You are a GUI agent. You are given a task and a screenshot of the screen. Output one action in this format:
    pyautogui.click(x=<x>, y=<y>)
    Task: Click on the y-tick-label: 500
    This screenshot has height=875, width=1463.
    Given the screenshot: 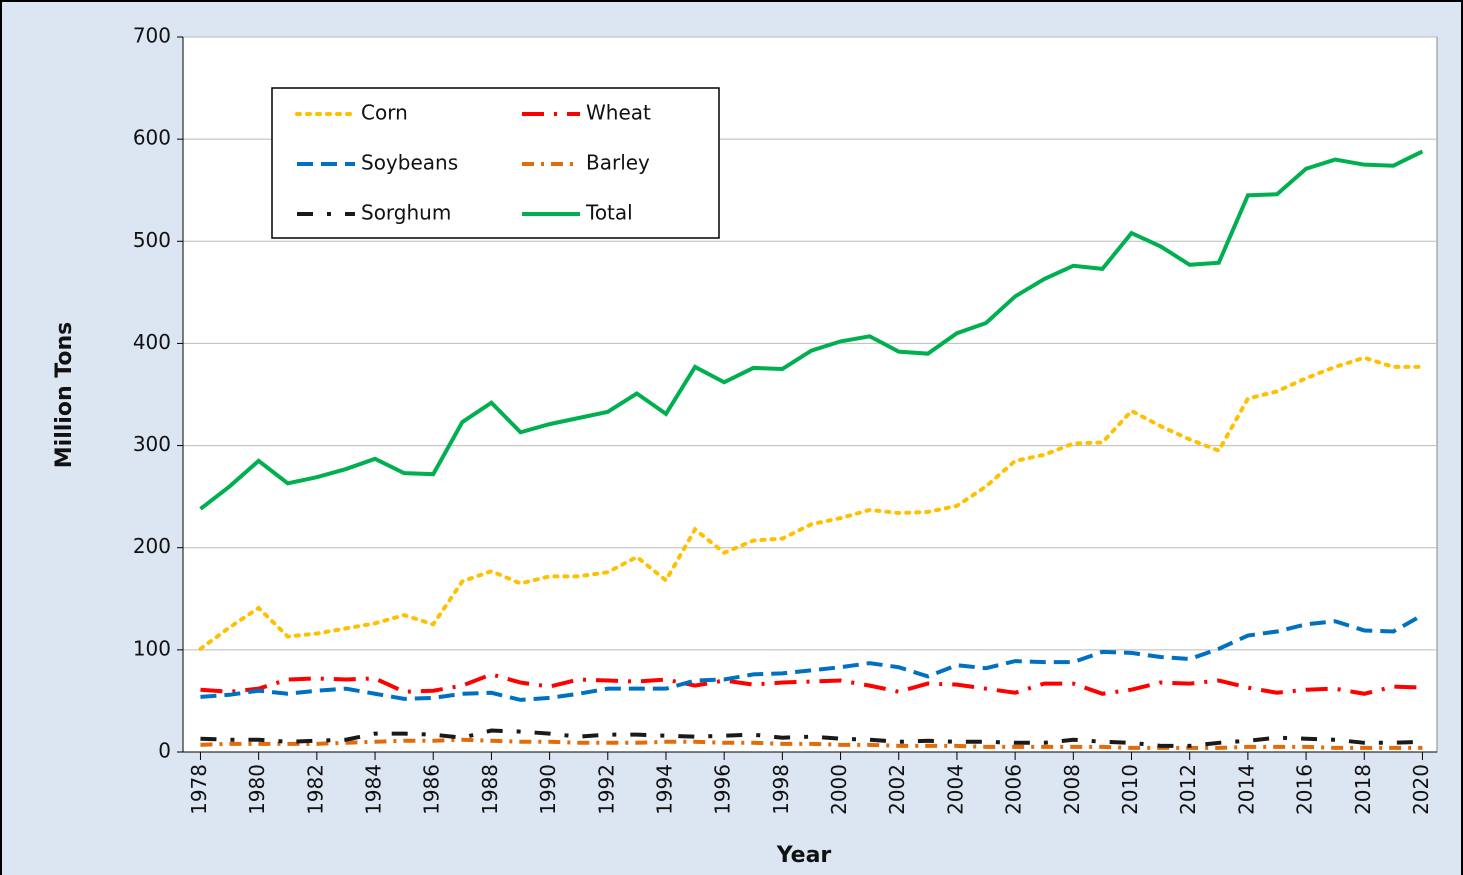 What is the action you would take?
    pyautogui.click(x=152, y=240)
    